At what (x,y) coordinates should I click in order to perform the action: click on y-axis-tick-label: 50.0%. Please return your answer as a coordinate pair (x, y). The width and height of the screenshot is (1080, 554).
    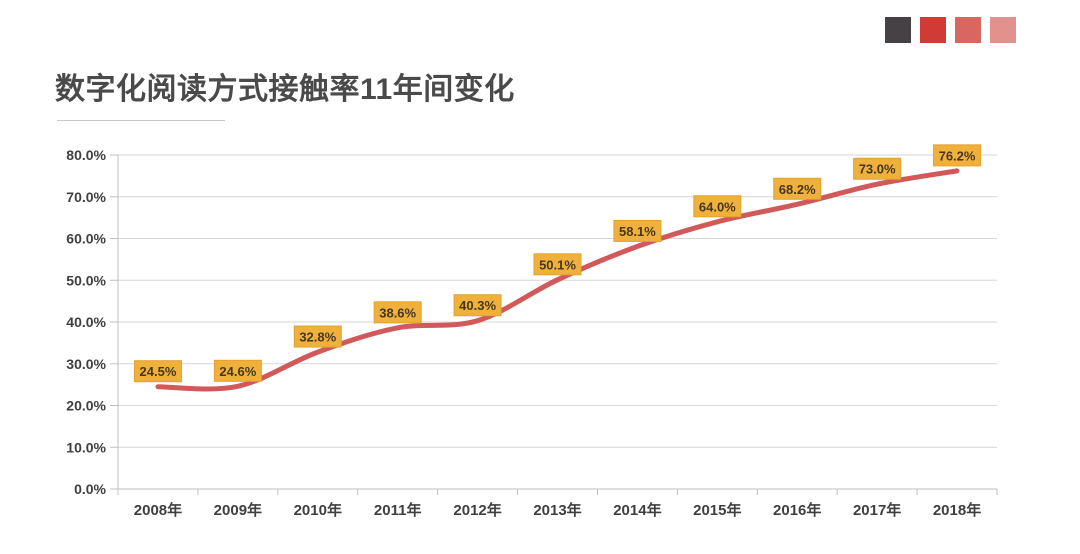
    Looking at the image, I should click on (86, 280).